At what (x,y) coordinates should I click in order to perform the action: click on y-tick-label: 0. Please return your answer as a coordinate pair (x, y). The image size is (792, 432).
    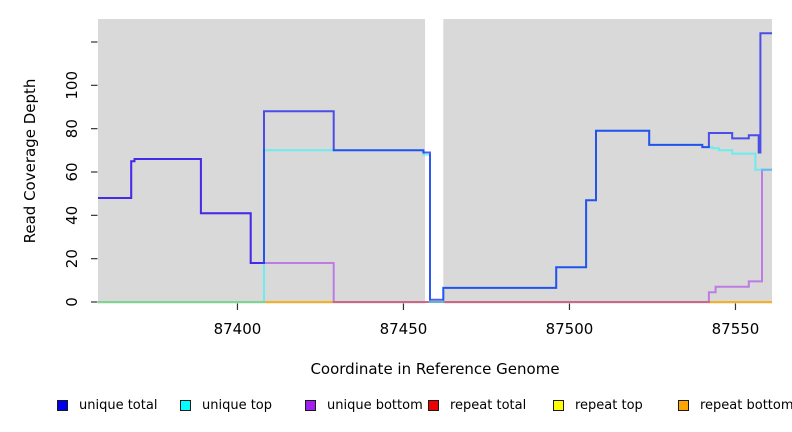
    Looking at the image, I should click on (72, 302).